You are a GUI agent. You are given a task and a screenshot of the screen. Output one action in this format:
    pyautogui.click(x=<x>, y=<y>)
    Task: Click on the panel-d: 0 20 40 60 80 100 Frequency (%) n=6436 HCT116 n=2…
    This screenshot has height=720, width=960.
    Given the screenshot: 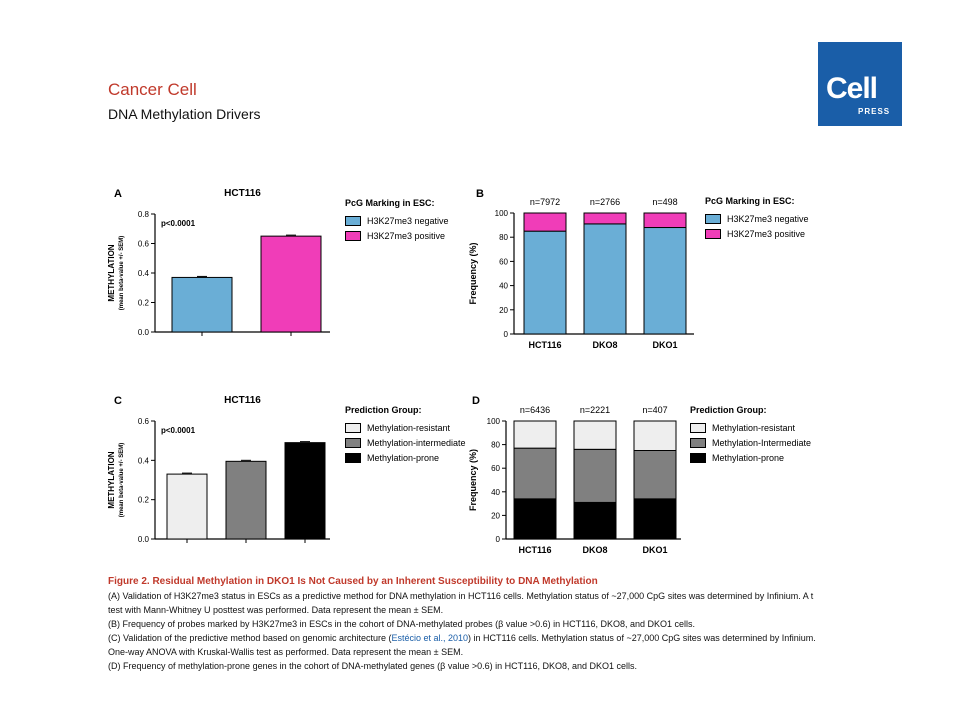 What is the action you would take?
    pyautogui.click(x=574, y=477)
    